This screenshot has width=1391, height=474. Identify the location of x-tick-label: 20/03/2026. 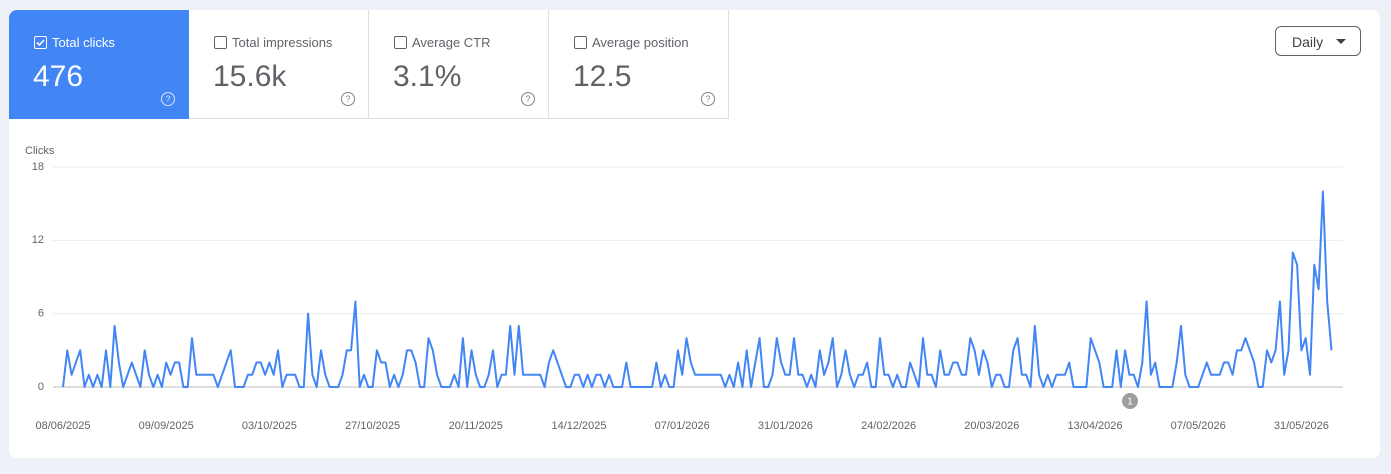
(991, 426).